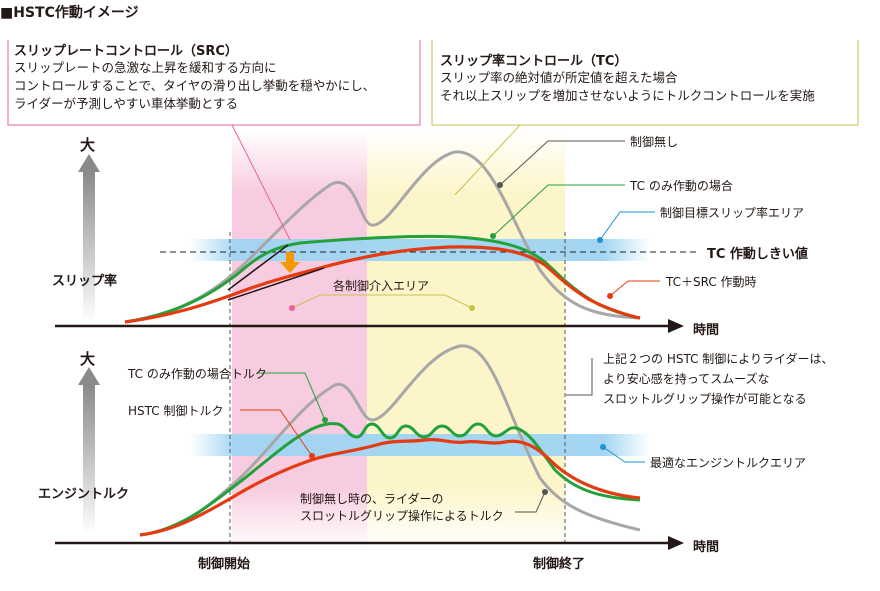  I want to click on src-leader, so click(261, 182).